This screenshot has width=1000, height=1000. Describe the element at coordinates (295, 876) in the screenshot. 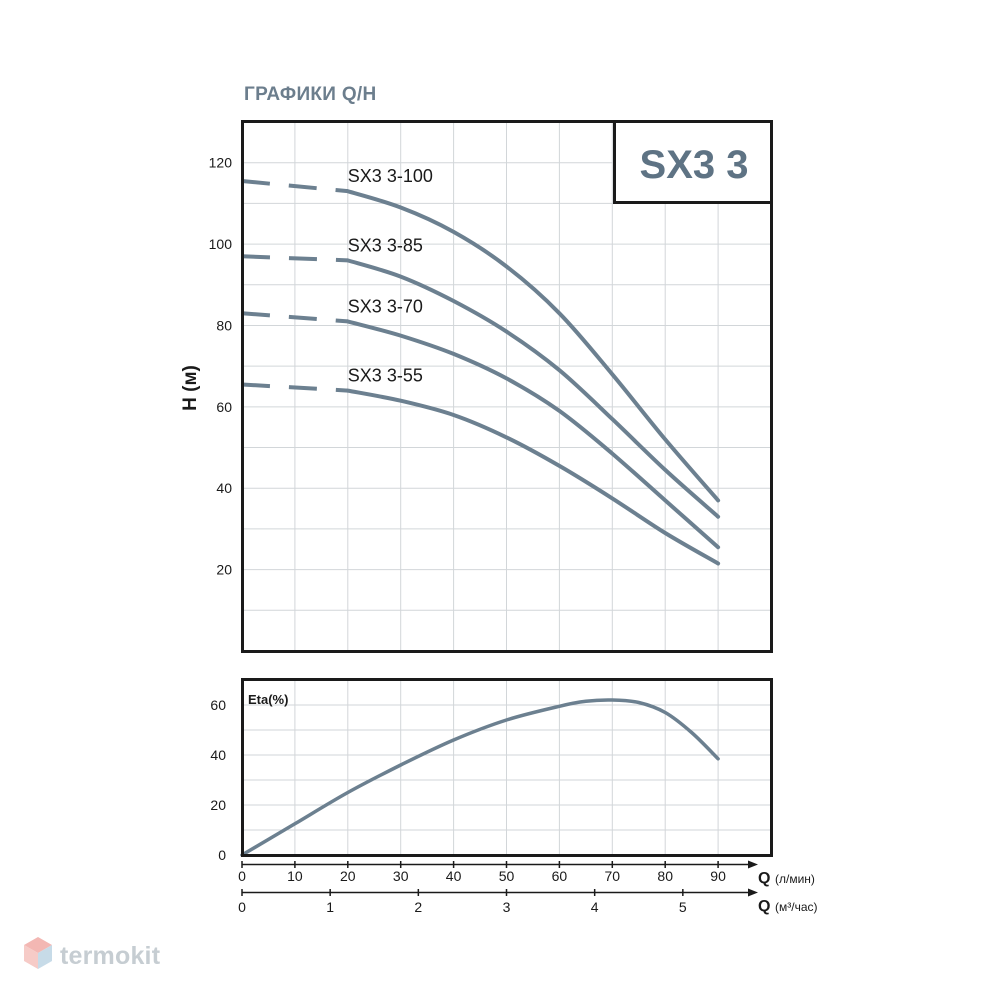

I see `lpm-tick-label: 10` at that location.